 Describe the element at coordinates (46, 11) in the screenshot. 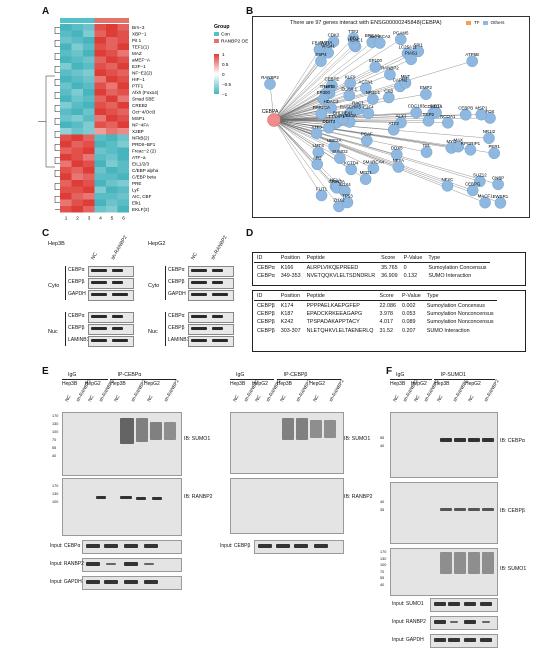

I see `panel-label-a: A` at that location.